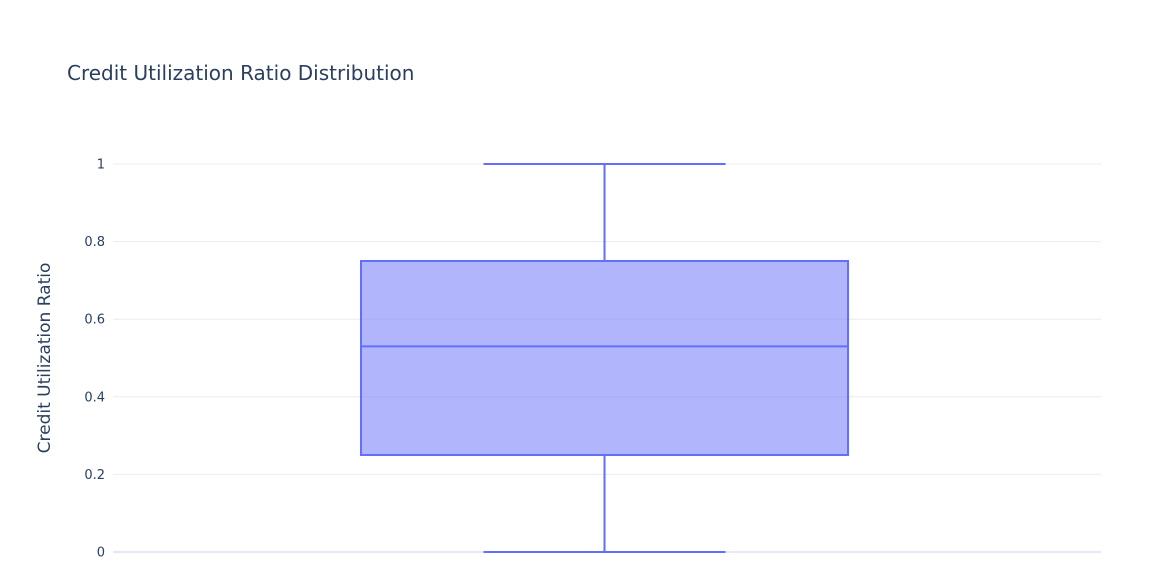 The image size is (1171, 572). I want to click on y-tick-label: 0.6, so click(94, 320).